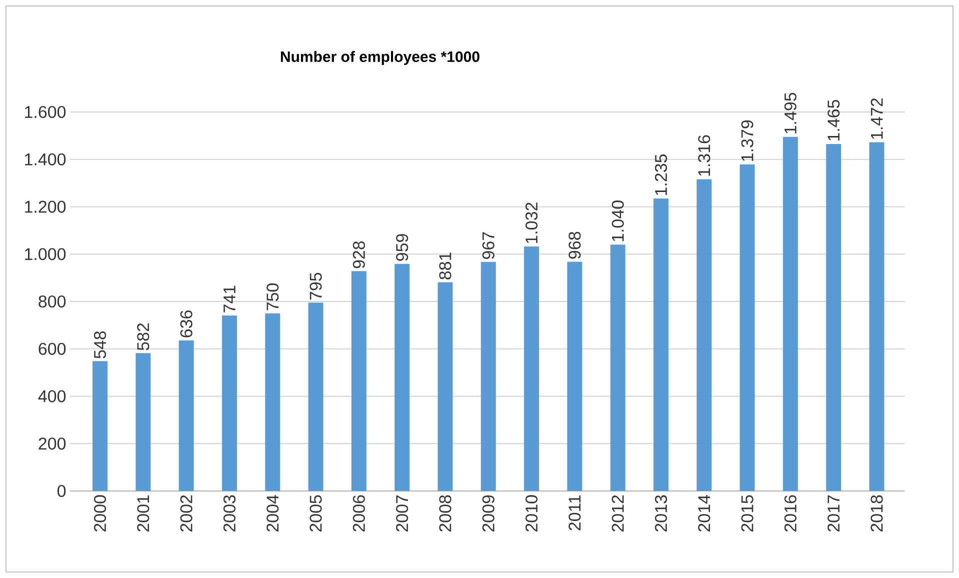  Describe the element at coordinates (143, 513) in the screenshot. I see `x-tick-label: 2001` at that location.